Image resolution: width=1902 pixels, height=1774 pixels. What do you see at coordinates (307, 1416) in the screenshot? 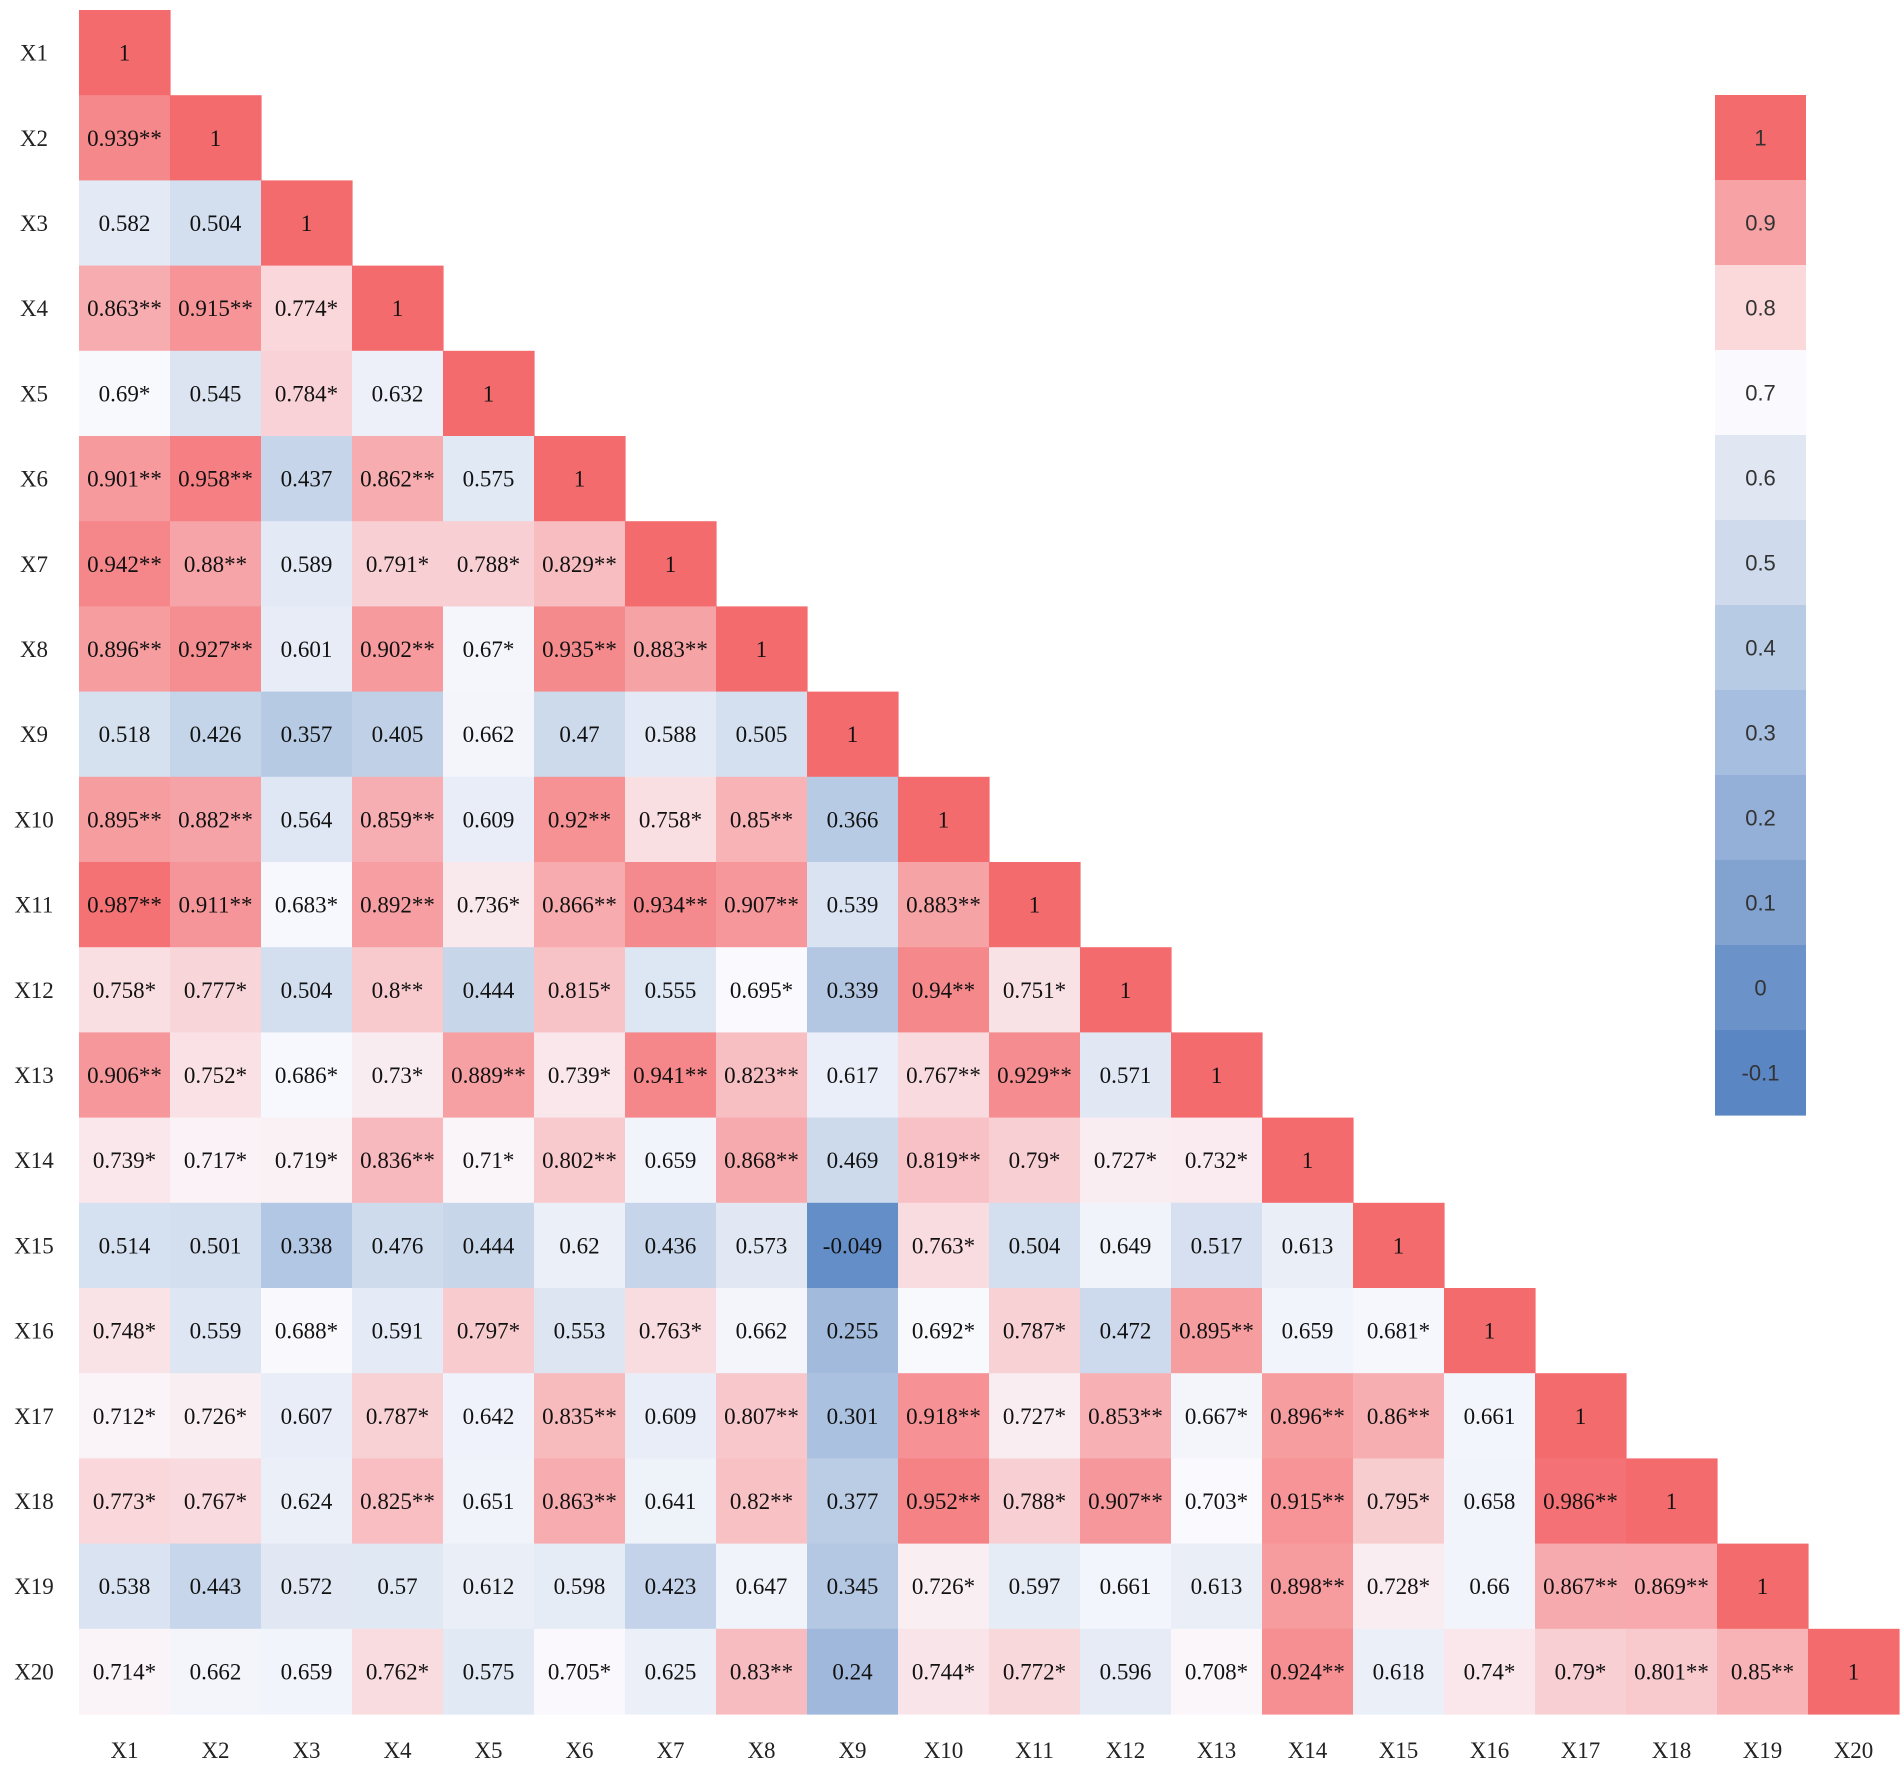
I see `cell-label-X17-X3: 0.607` at bounding box center [307, 1416].